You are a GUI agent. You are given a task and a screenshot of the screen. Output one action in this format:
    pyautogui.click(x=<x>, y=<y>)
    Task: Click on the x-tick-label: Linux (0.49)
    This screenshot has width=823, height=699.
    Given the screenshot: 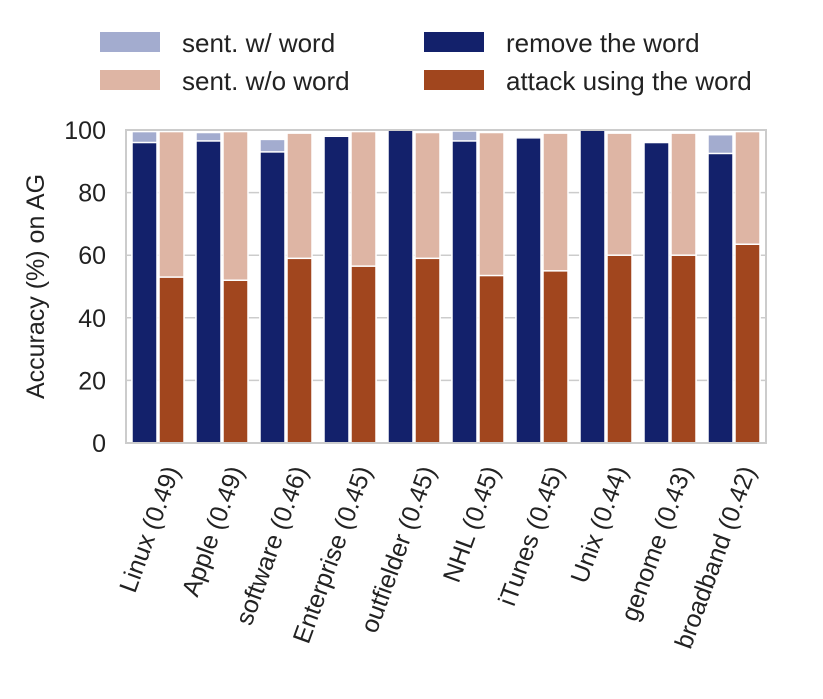 What is the action you would take?
    pyautogui.click(x=149, y=529)
    